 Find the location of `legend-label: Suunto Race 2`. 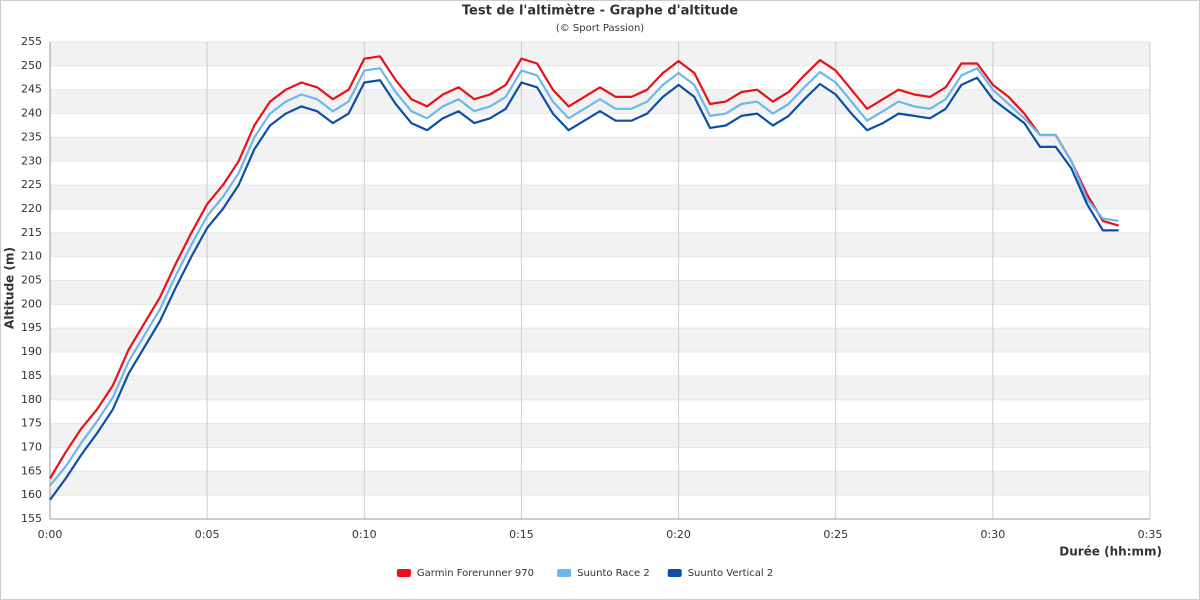

legend-label: Suunto Race 2 is located at coordinates (613, 573).